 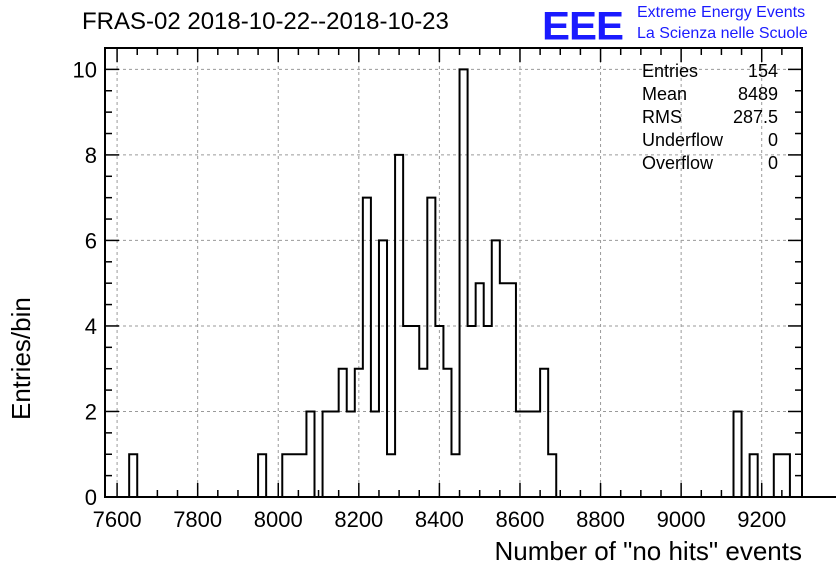 I want to click on x-tick-label: 8200, so click(x=358, y=519).